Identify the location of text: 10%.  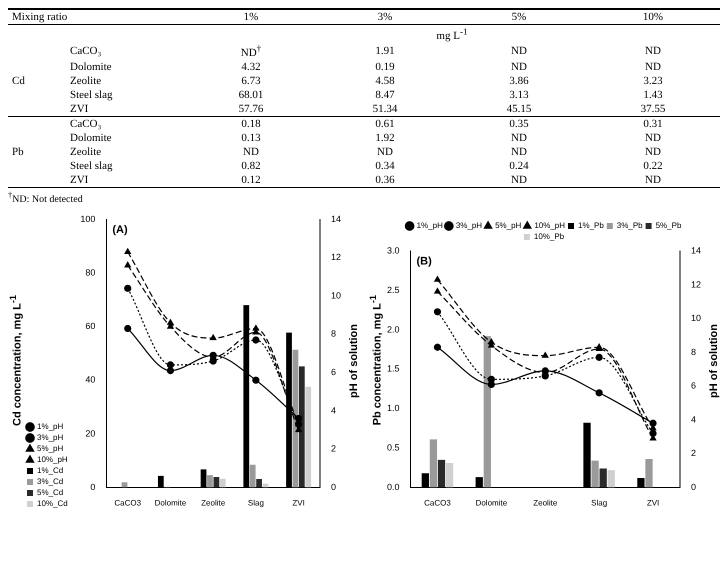
(653, 17).